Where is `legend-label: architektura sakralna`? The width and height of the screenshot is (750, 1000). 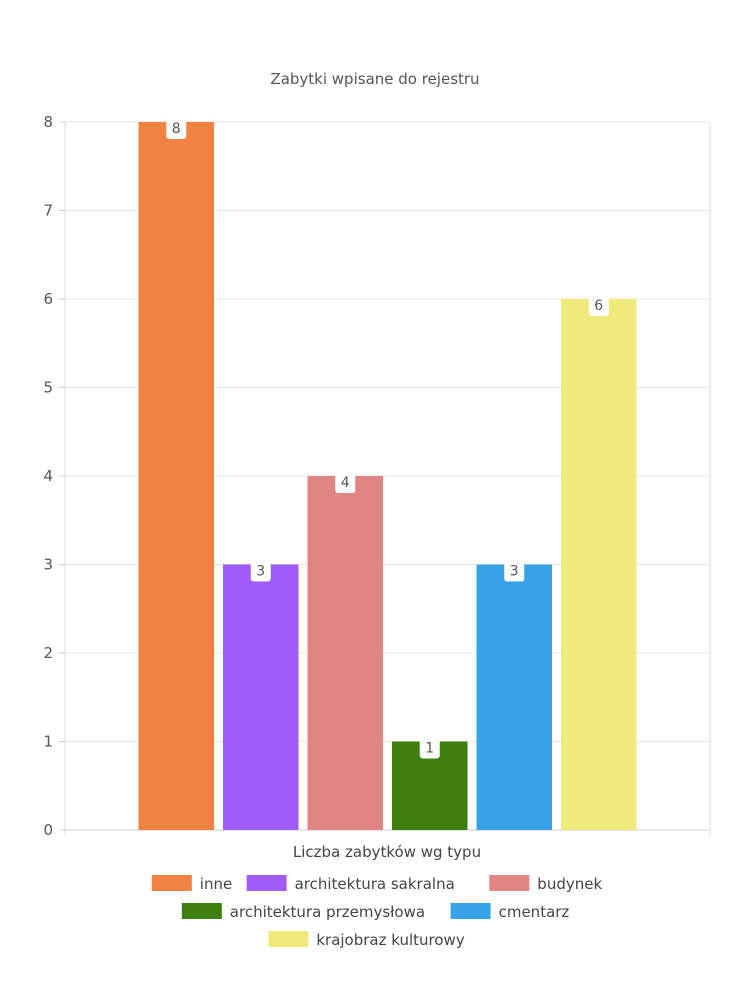
legend-label: architektura sakralna is located at coordinates (375, 884).